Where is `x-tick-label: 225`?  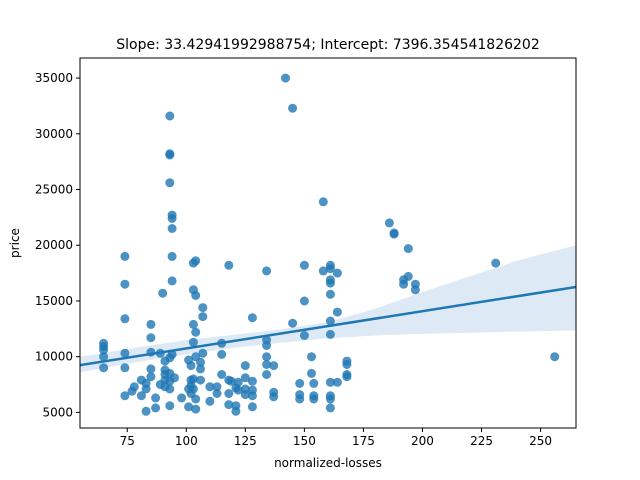 x-tick-label: 225 is located at coordinates (481, 441).